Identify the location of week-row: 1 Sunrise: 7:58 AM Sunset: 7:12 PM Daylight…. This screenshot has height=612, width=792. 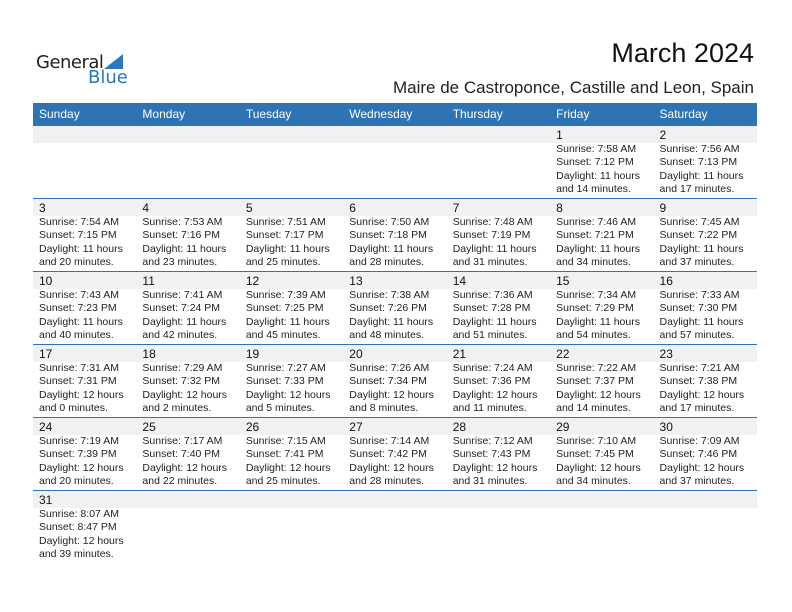
(395, 162).